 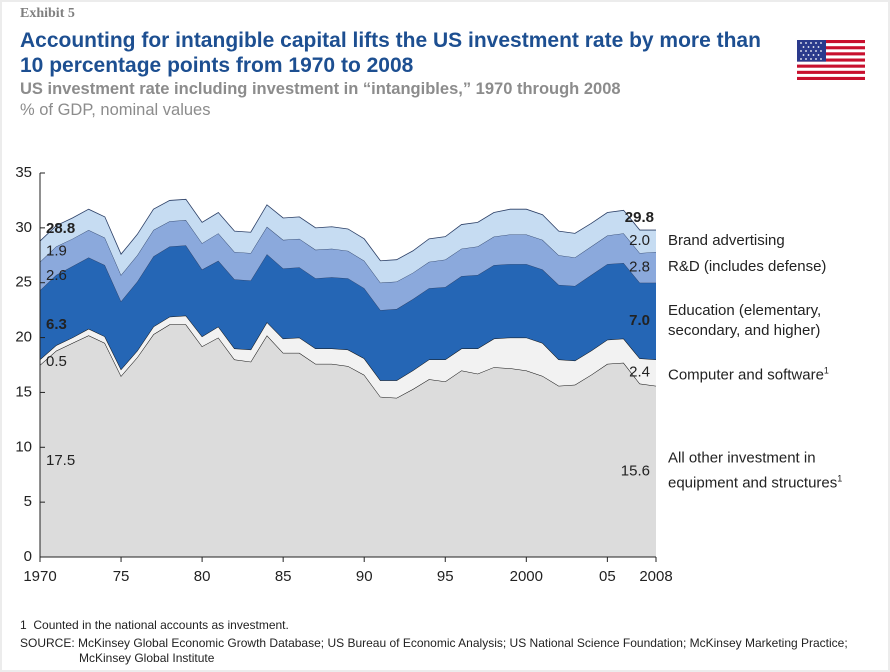 I want to click on value-label: 15.6, so click(x=635, y=470).